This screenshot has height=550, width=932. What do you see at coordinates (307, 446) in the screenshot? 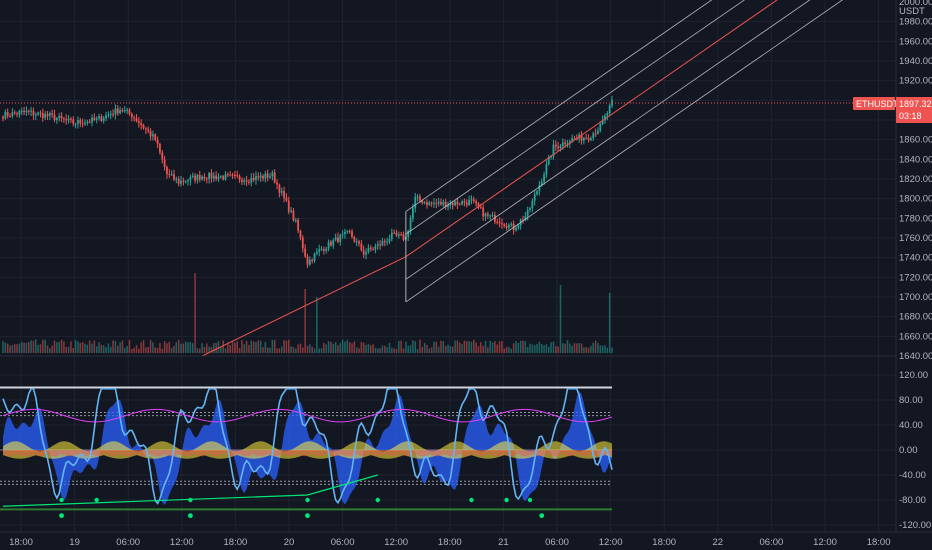
I see `wave-line` at bounding box center [307, 446].